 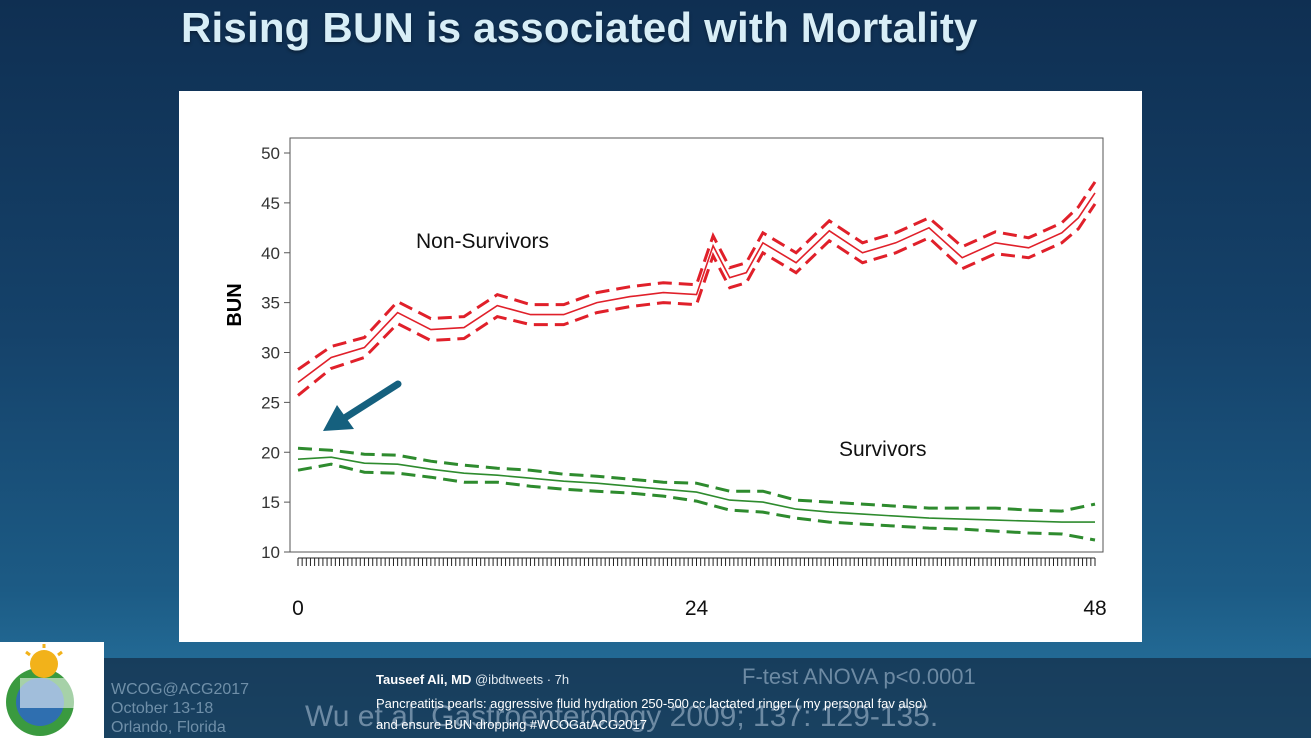 I want to click on slide-title: Rising BUN is associated with Mortality, so click(x=579, y=27).